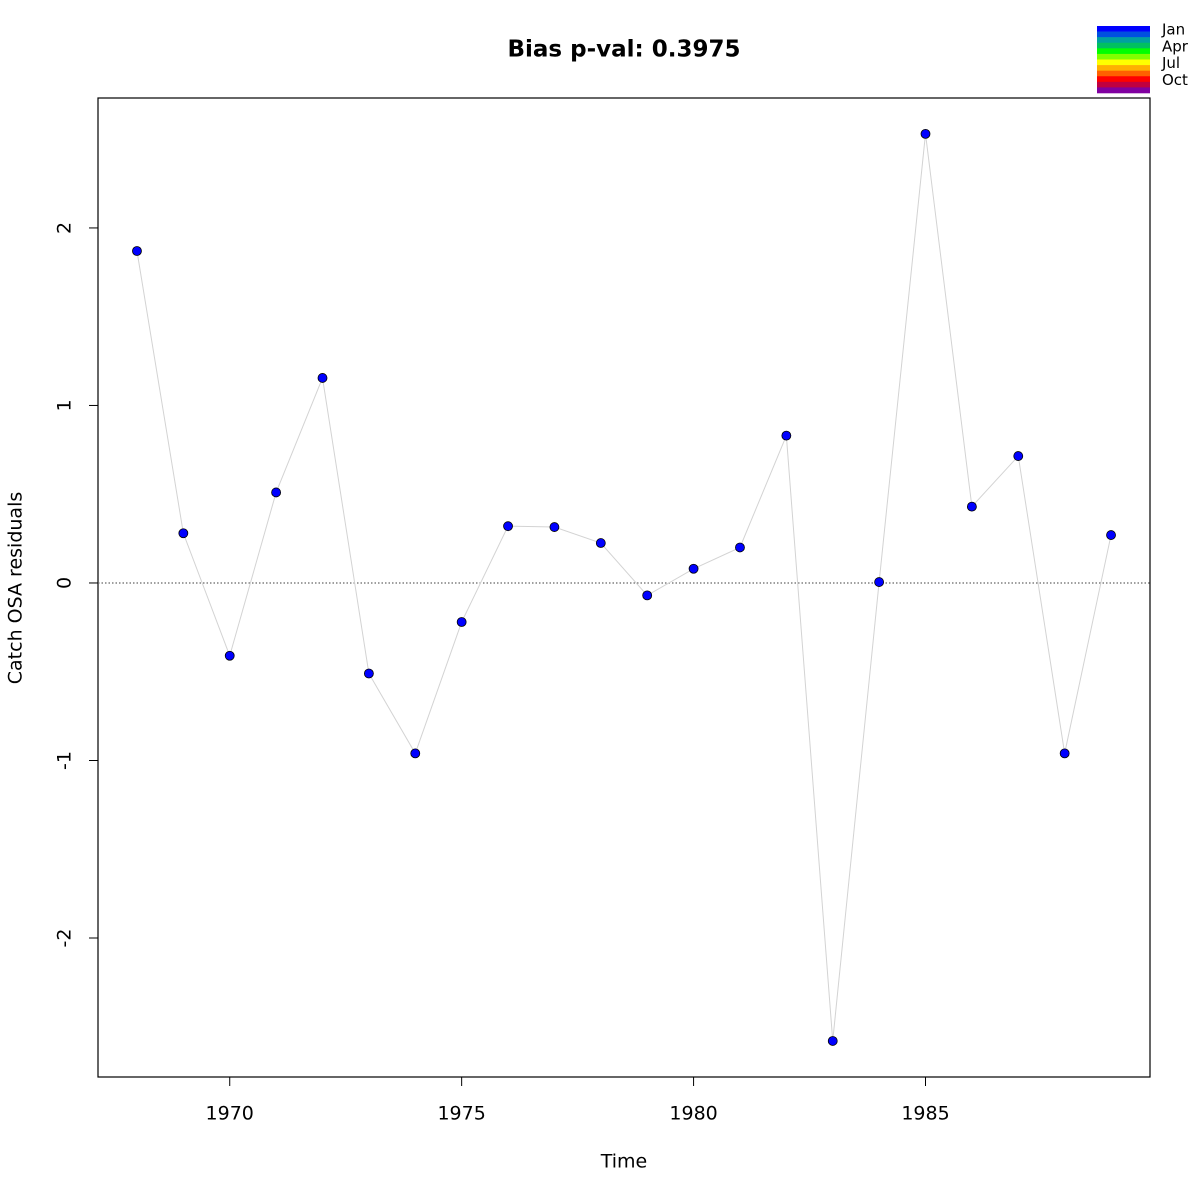 The image size is (1200, 1200). I want to click on y-tick-label: 1, so click(65, 405).